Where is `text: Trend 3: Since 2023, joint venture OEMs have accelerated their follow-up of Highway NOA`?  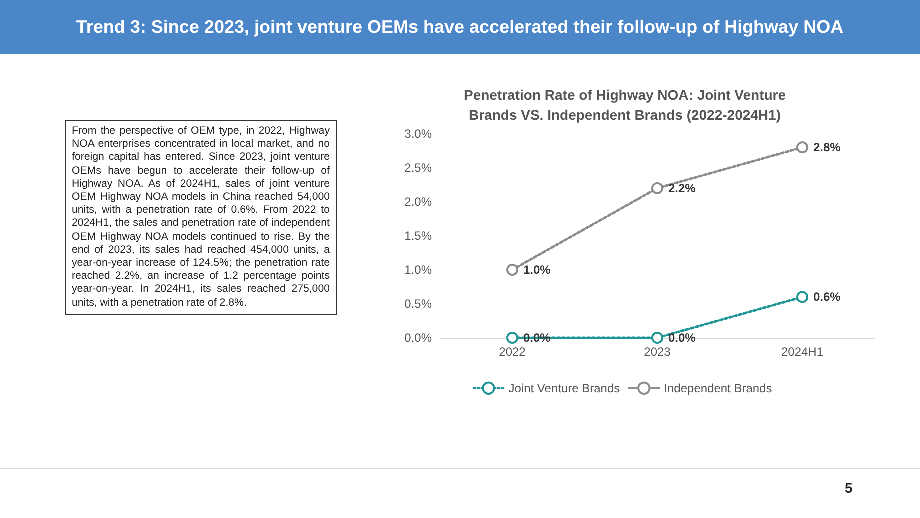 text: Trend 3: Since 2023, joint venture OEMs have accelerated their follow-up of Highway NOA is located at coordinates (460, 27).